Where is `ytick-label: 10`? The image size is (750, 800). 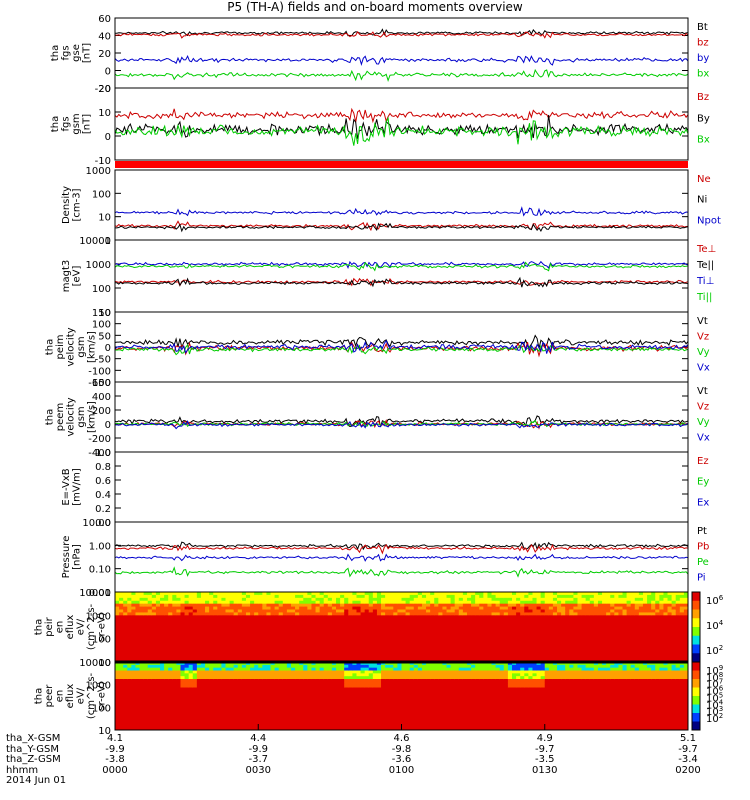 ytick-label: 10 is located at coordinates (104, 313).